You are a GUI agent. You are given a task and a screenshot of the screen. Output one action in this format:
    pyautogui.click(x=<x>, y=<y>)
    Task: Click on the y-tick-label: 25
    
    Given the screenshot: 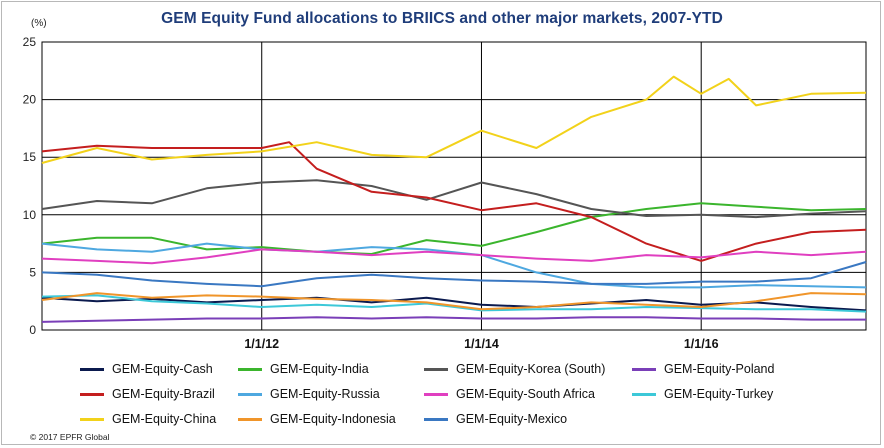 What is the action you would take?
    pyautogui.click(x=30, y=42)
    